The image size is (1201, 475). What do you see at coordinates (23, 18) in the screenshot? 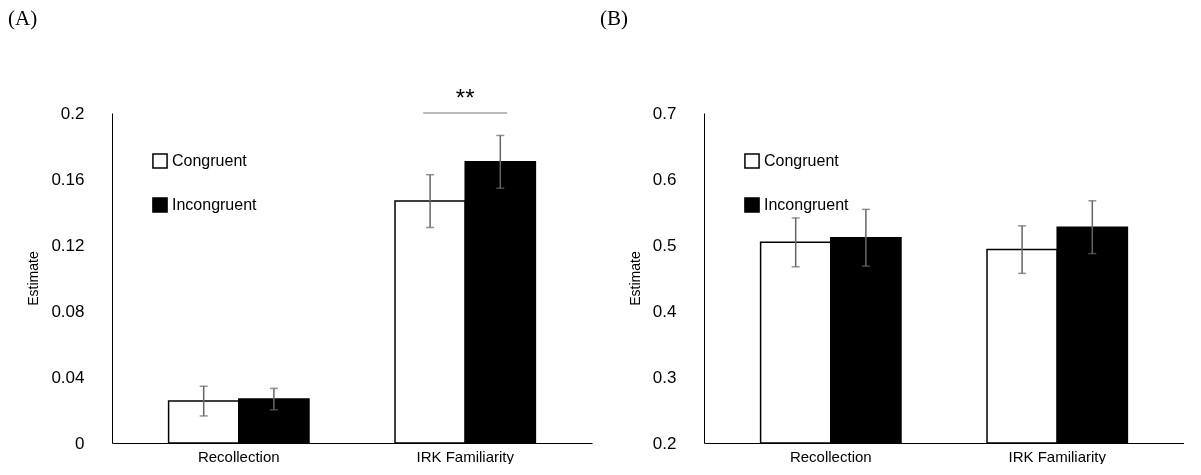
I see `chart-title: (A)` at bounding box center [23, 18].